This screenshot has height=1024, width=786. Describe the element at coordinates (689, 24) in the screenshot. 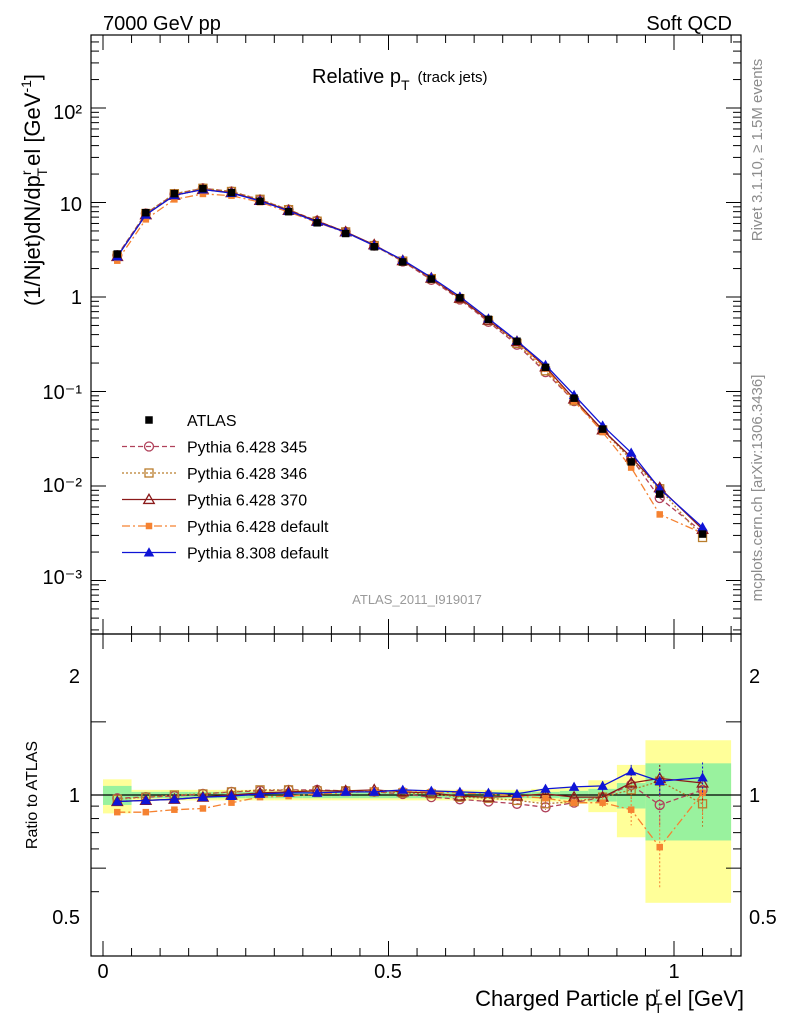

I see `header-right: Soft QCD` at that location.